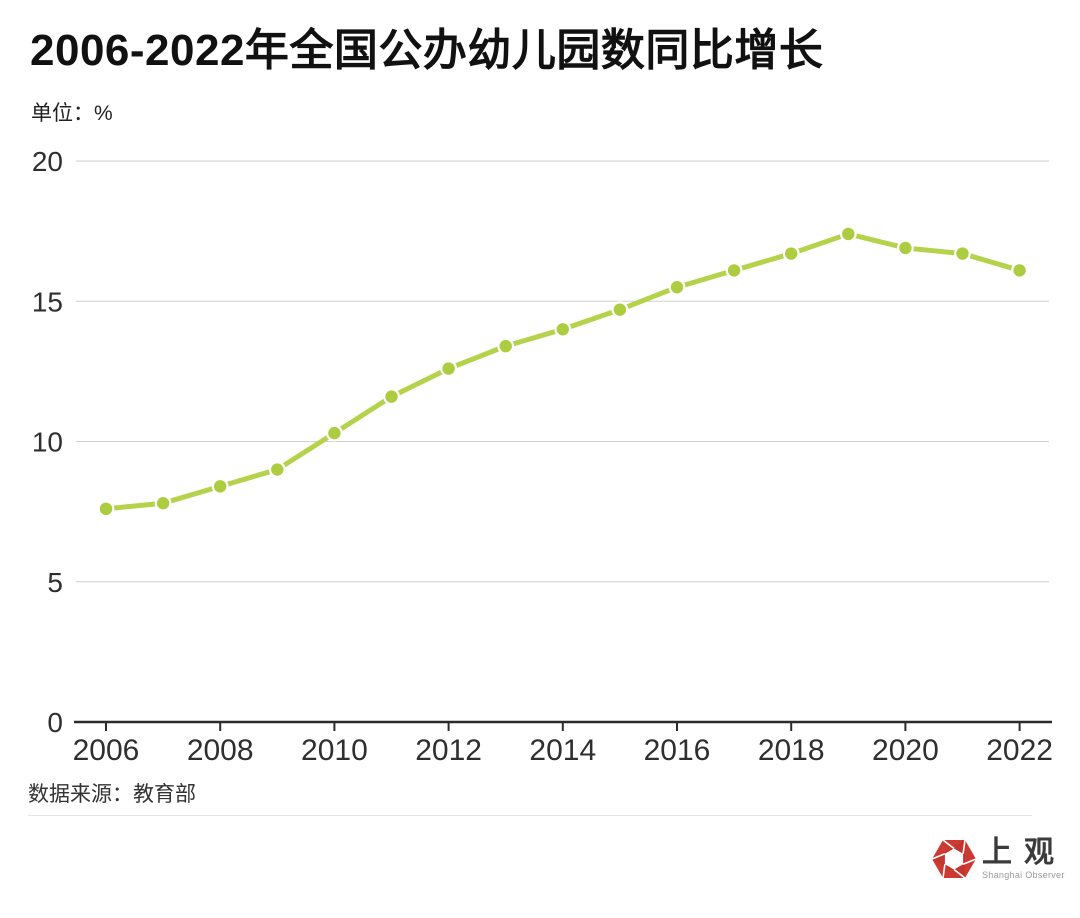 Image resolution: width=1080 pixels, height=918 pixels. I want to click on x-tick-label: 2016, so click(677, 750).